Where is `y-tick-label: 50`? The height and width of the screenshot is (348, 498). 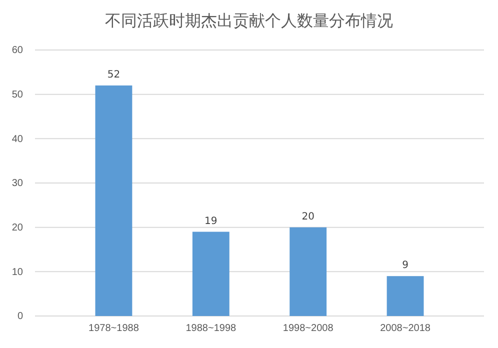
y-tick-label: 50 is located at coordinates (18, 95).